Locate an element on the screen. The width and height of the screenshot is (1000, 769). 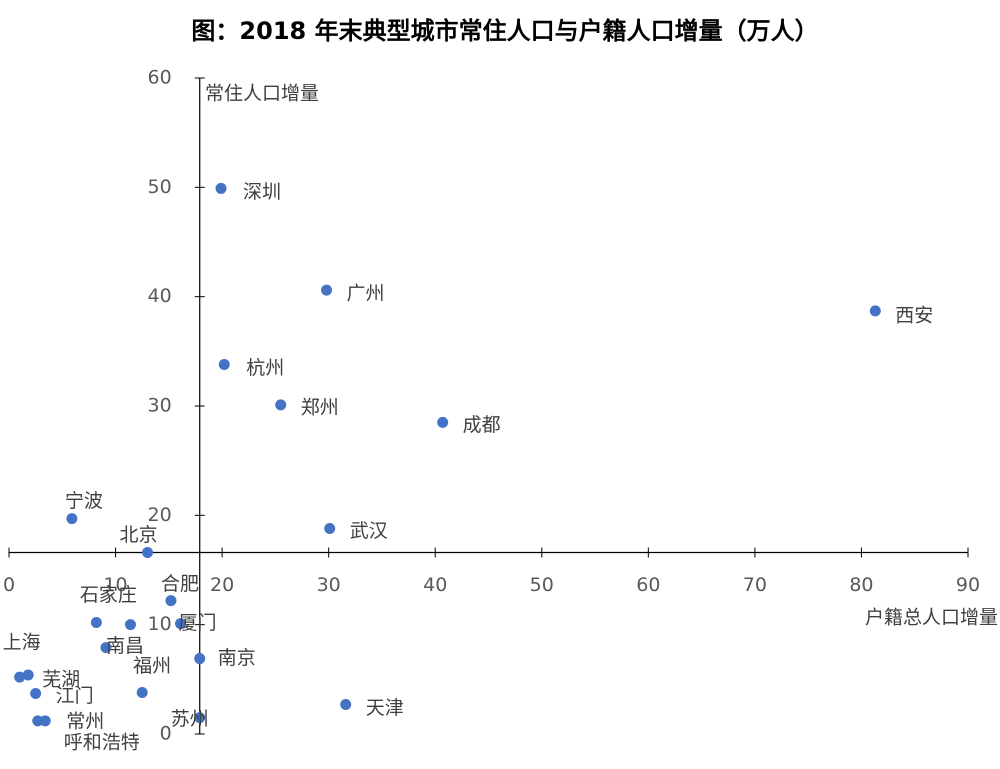
y-tick-label: 40 is located at coordinates (160, 296).